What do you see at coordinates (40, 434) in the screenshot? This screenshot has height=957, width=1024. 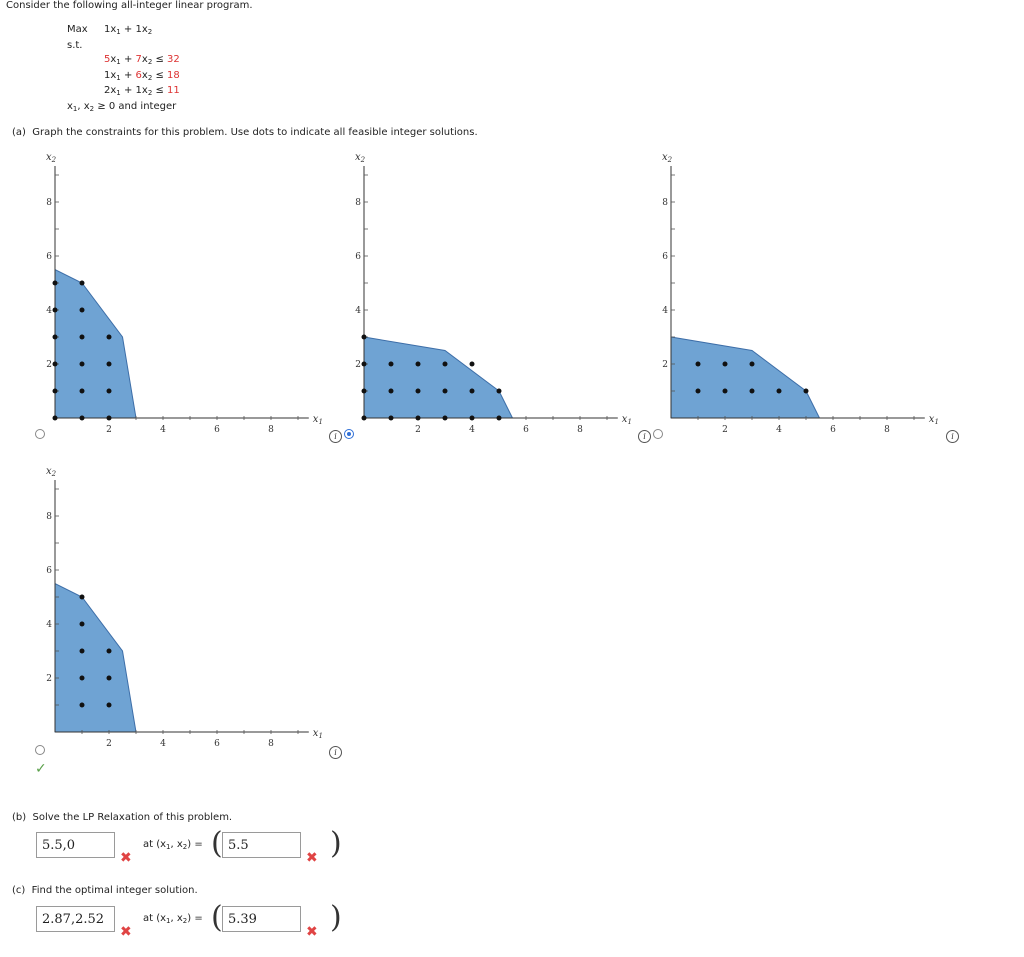 I see `graph-option-1-radio` at bounding box center [40, 434].